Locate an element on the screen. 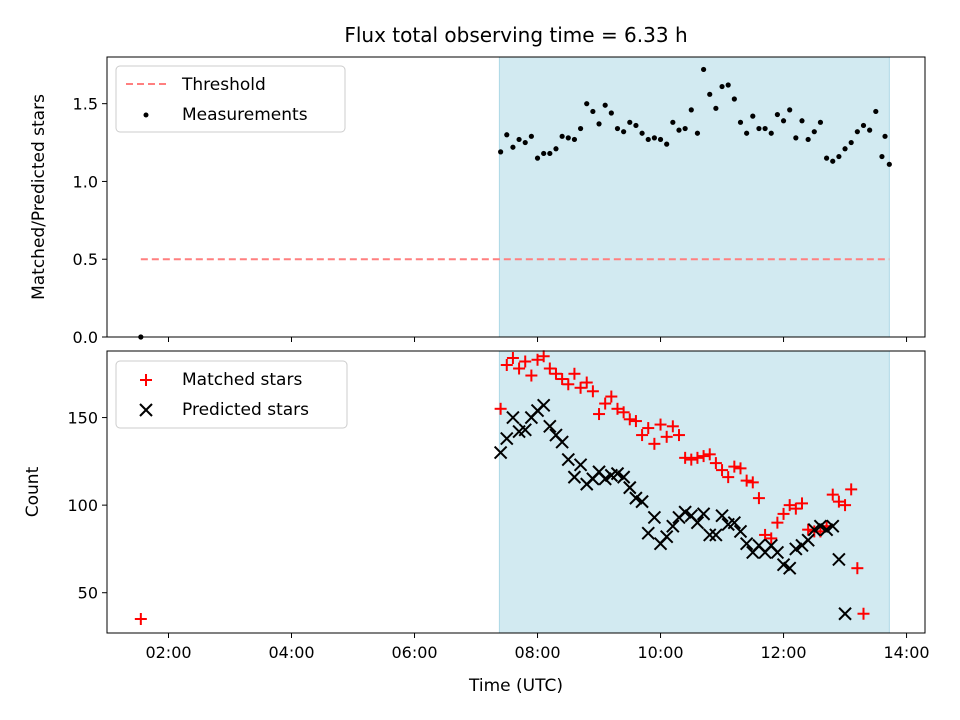 This screenshot has height=720, width=960. x-axis-label: Time (UTC) is located at coordinates (515, 686).